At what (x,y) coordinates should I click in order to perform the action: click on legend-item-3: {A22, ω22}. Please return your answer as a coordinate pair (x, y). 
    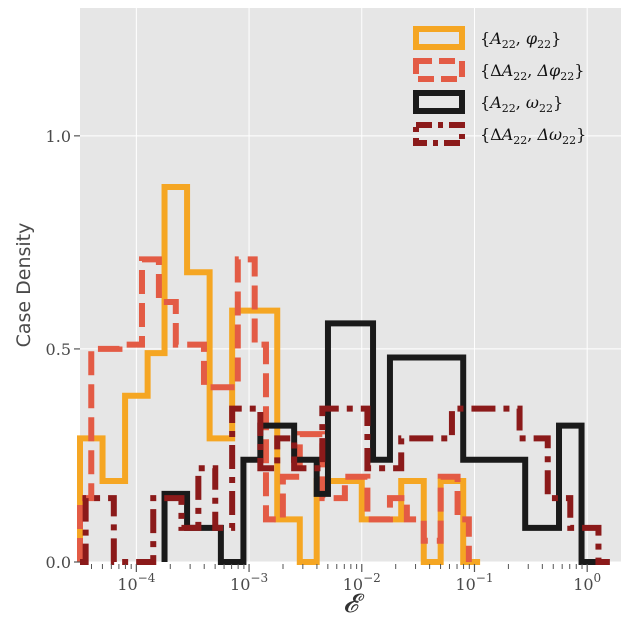
    Looking at the image, I should click on (488, 102).